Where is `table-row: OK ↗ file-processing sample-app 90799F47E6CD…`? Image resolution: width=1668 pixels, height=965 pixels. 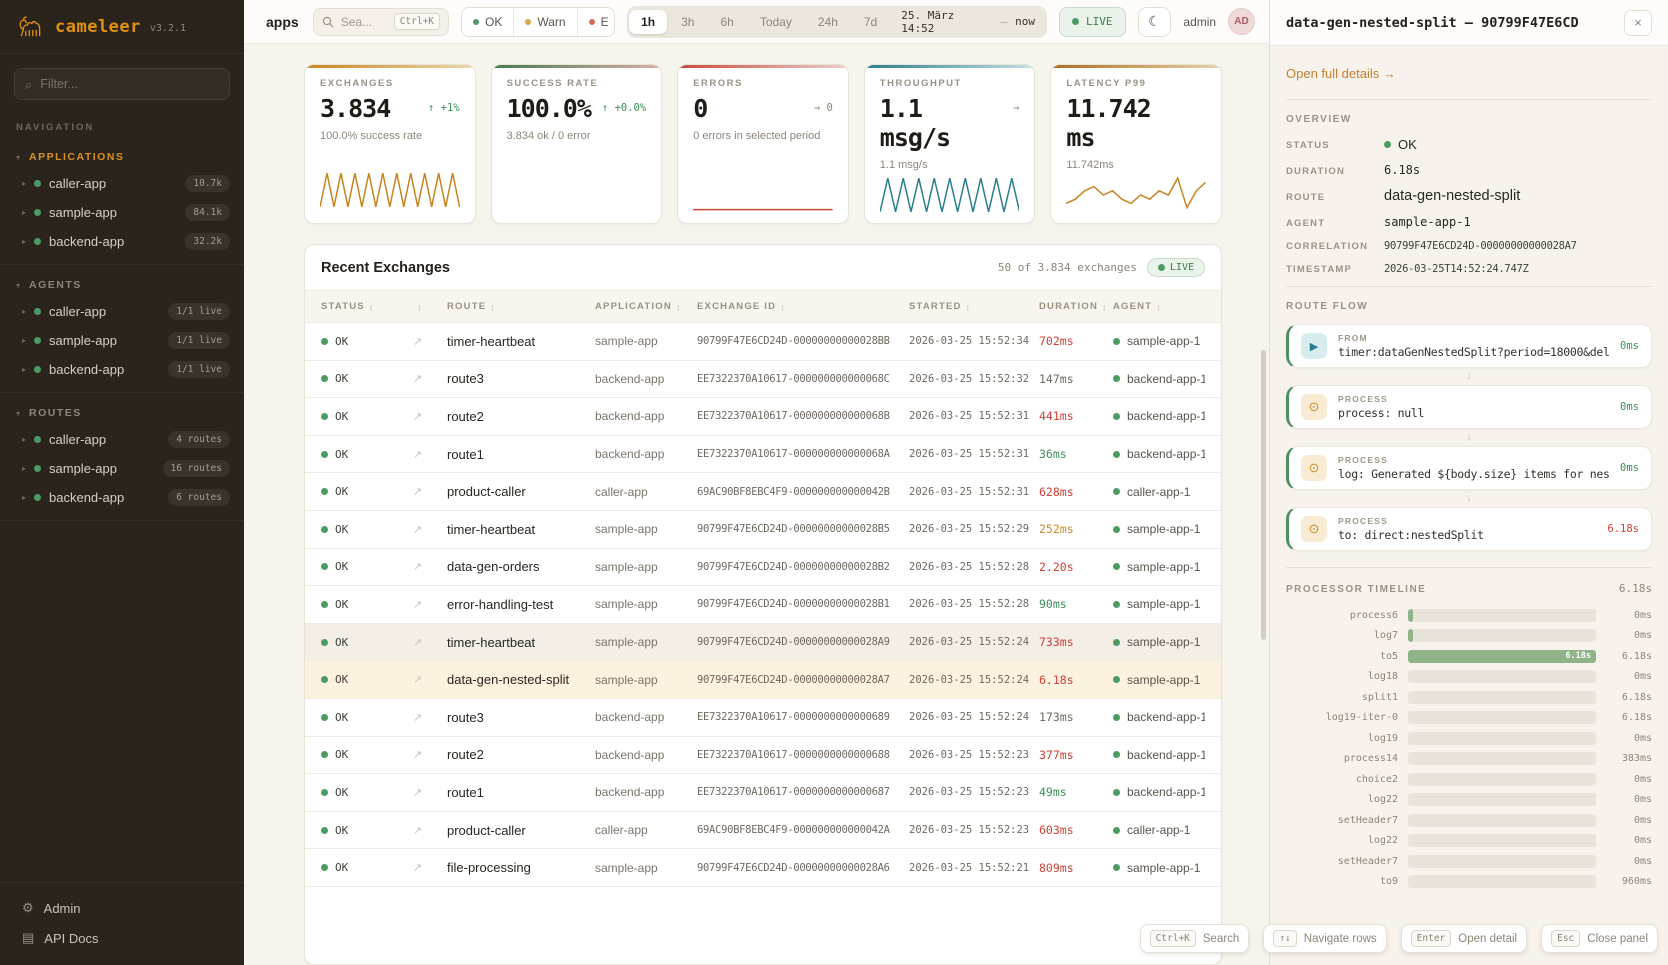 table-row: OK ↗ file-processing sample-app 90799F47E6CD… is located at coordinates (763, 868).